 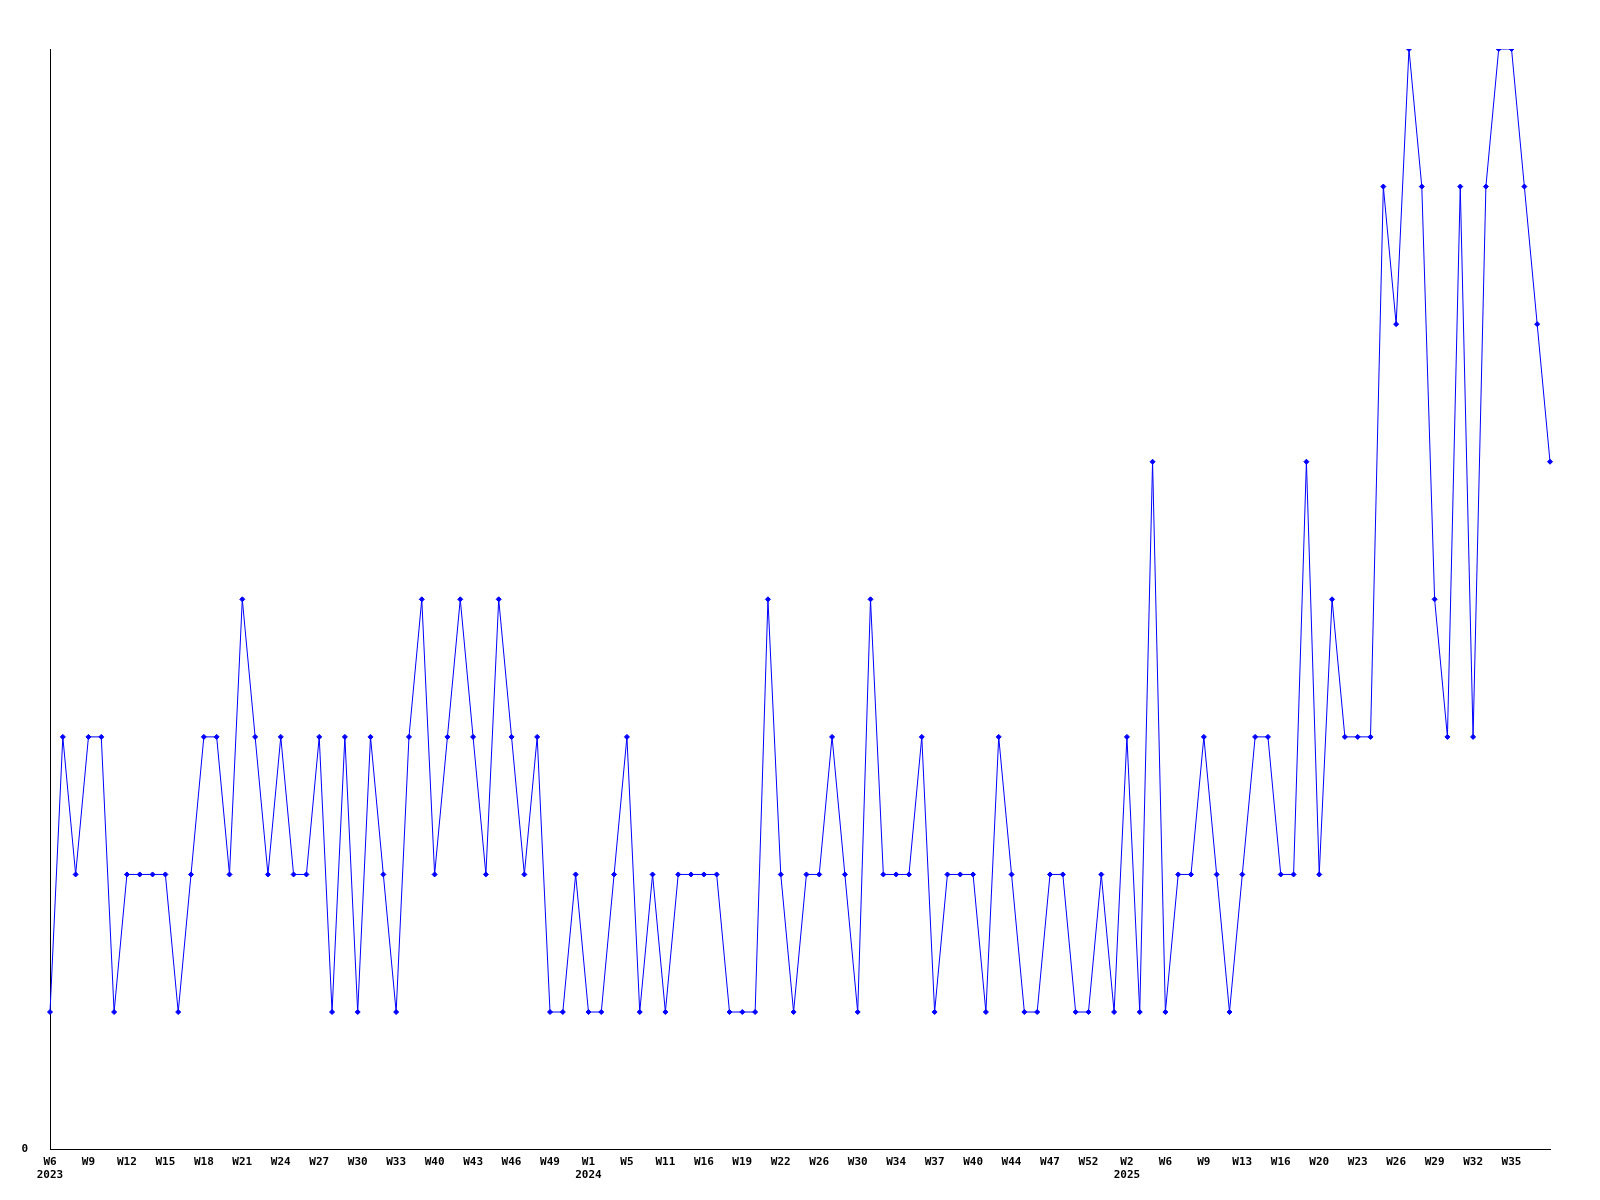 I want to click on x-tick-label: W23, so click(x=1357, y=1162).